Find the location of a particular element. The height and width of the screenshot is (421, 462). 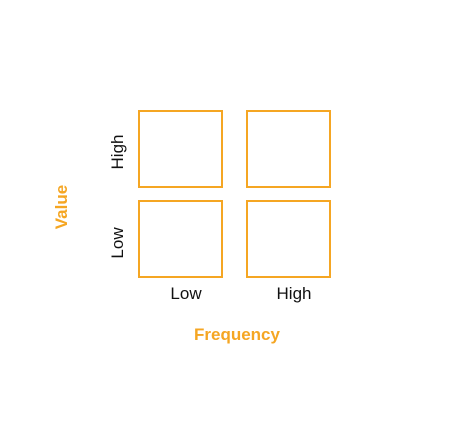

y-axis-low-label: Low is located at coordinates (117, 243).